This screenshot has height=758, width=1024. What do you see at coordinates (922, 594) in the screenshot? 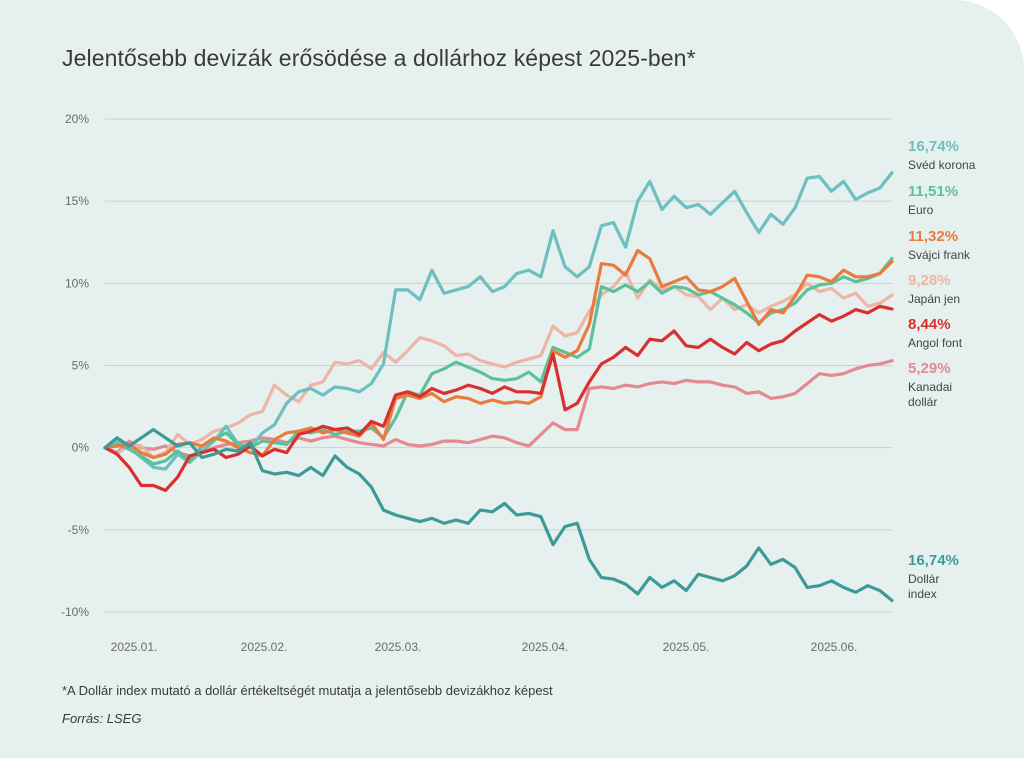
I see `end-series-name-line2: index` at bounding box center [922, 594].